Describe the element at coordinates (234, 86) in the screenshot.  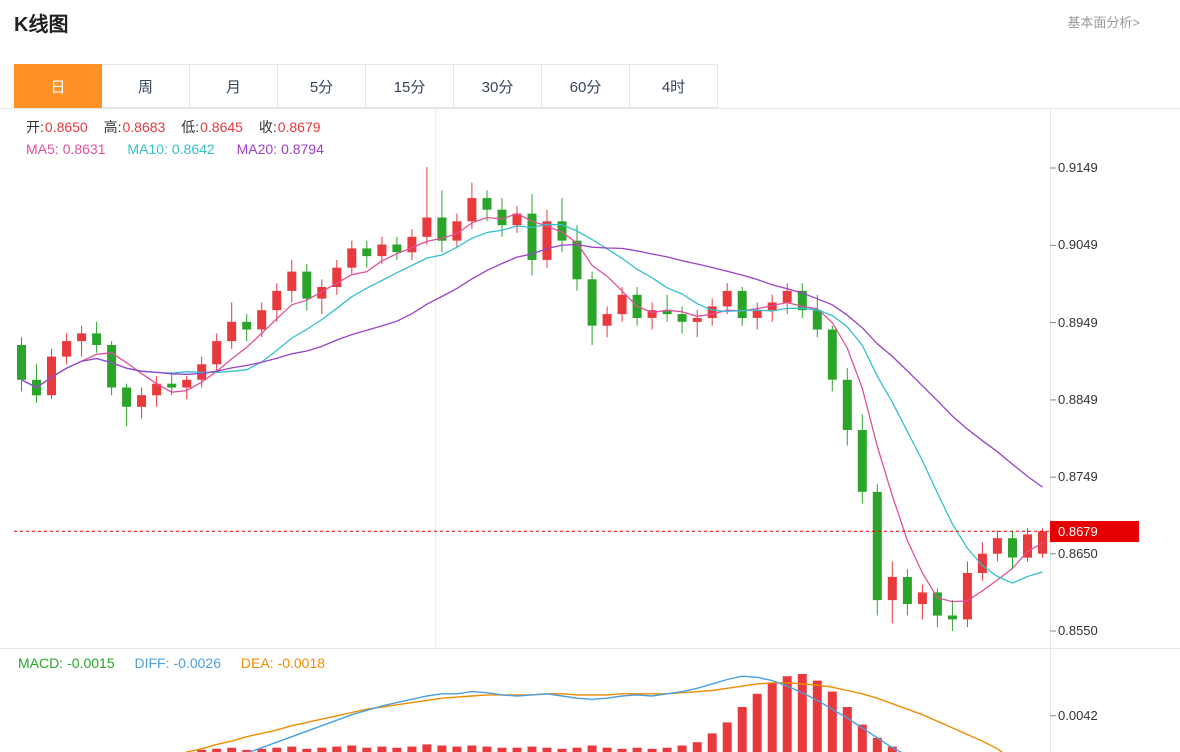
I see `tab-month: 月` at that location.